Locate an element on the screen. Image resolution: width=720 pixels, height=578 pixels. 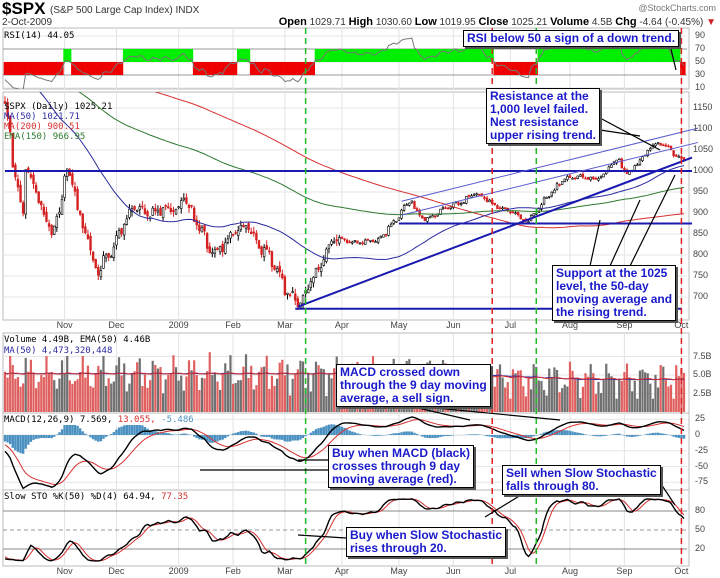
trendline-rising-trend is located at coordinates (495, 232).